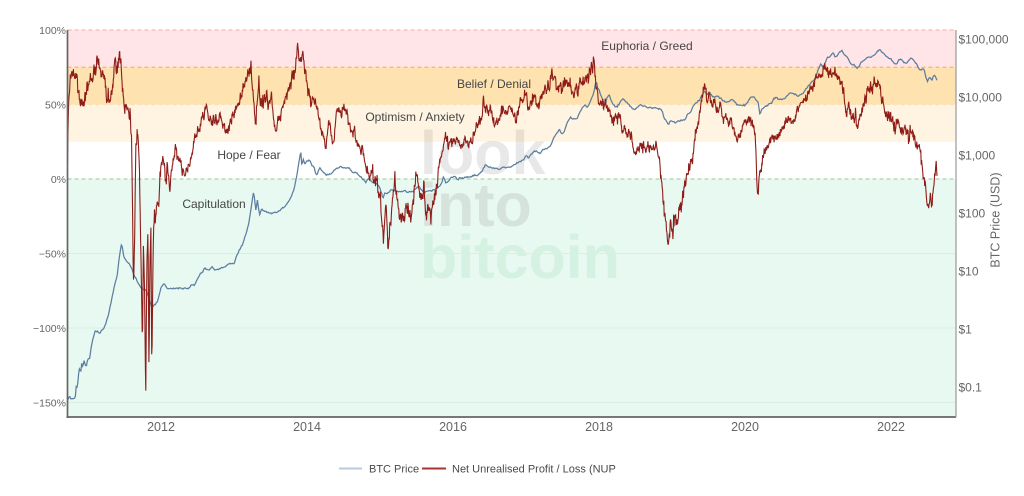  Describe the element at coordinates (534, 470) in the screenshot. I see `svg-text:Net Unrealised Profit / Loss (: Net Unrealised Profit / Loss (NUP` at that location.